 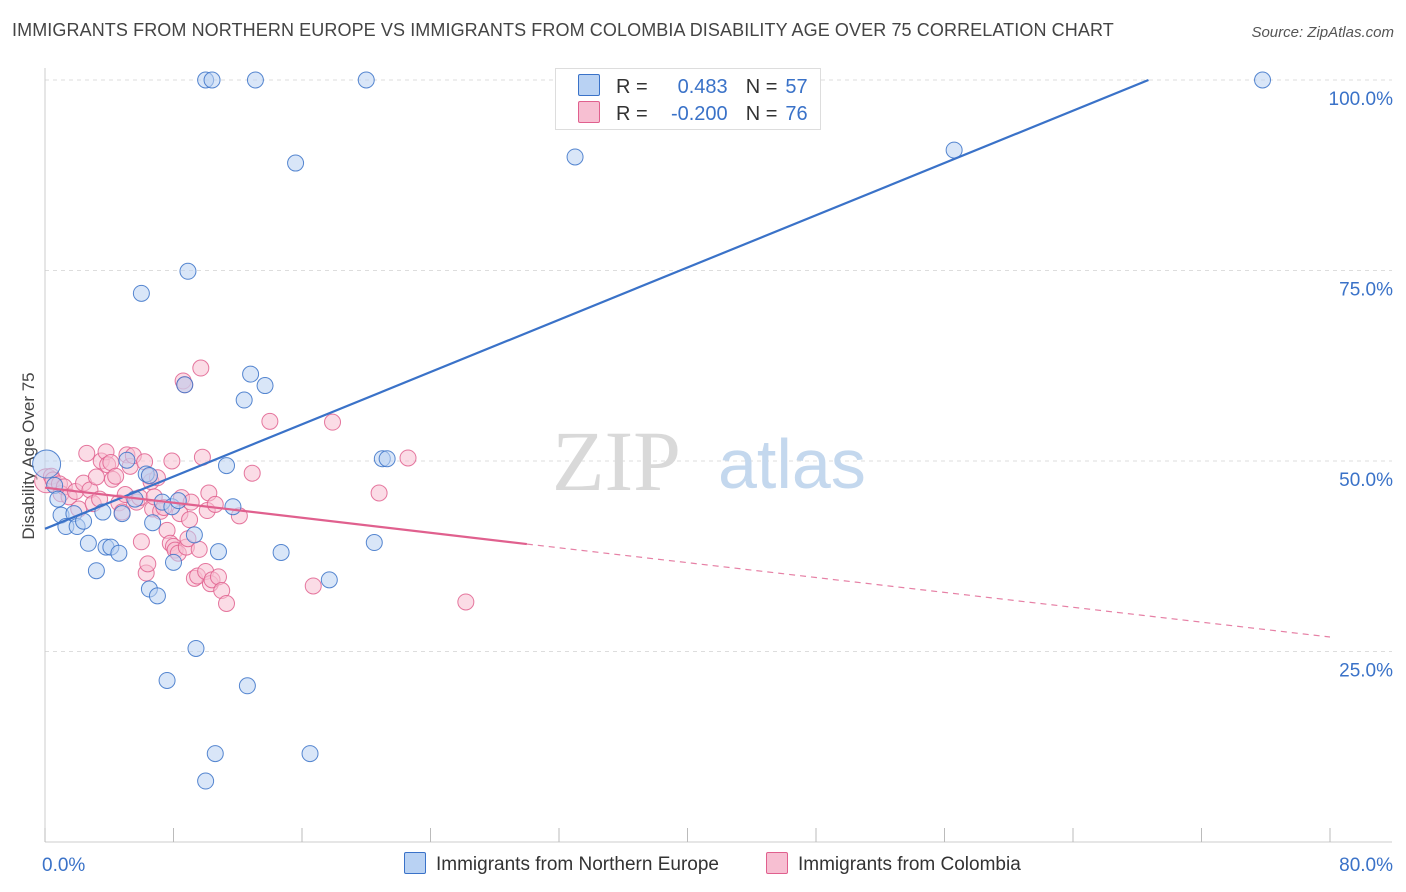 I want to click on y-tick-label: 100.0%, so click(x=1361, y=99).